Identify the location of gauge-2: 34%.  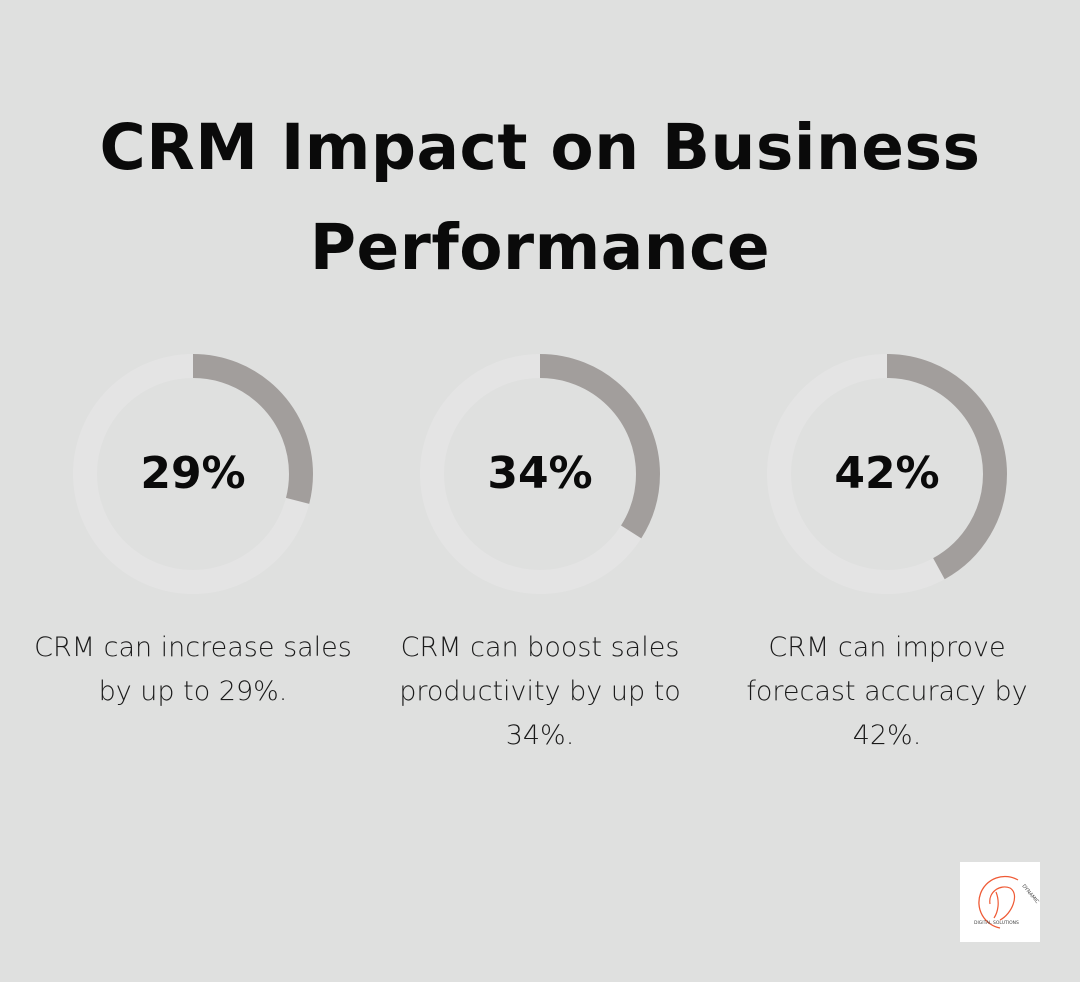
(540, 474).